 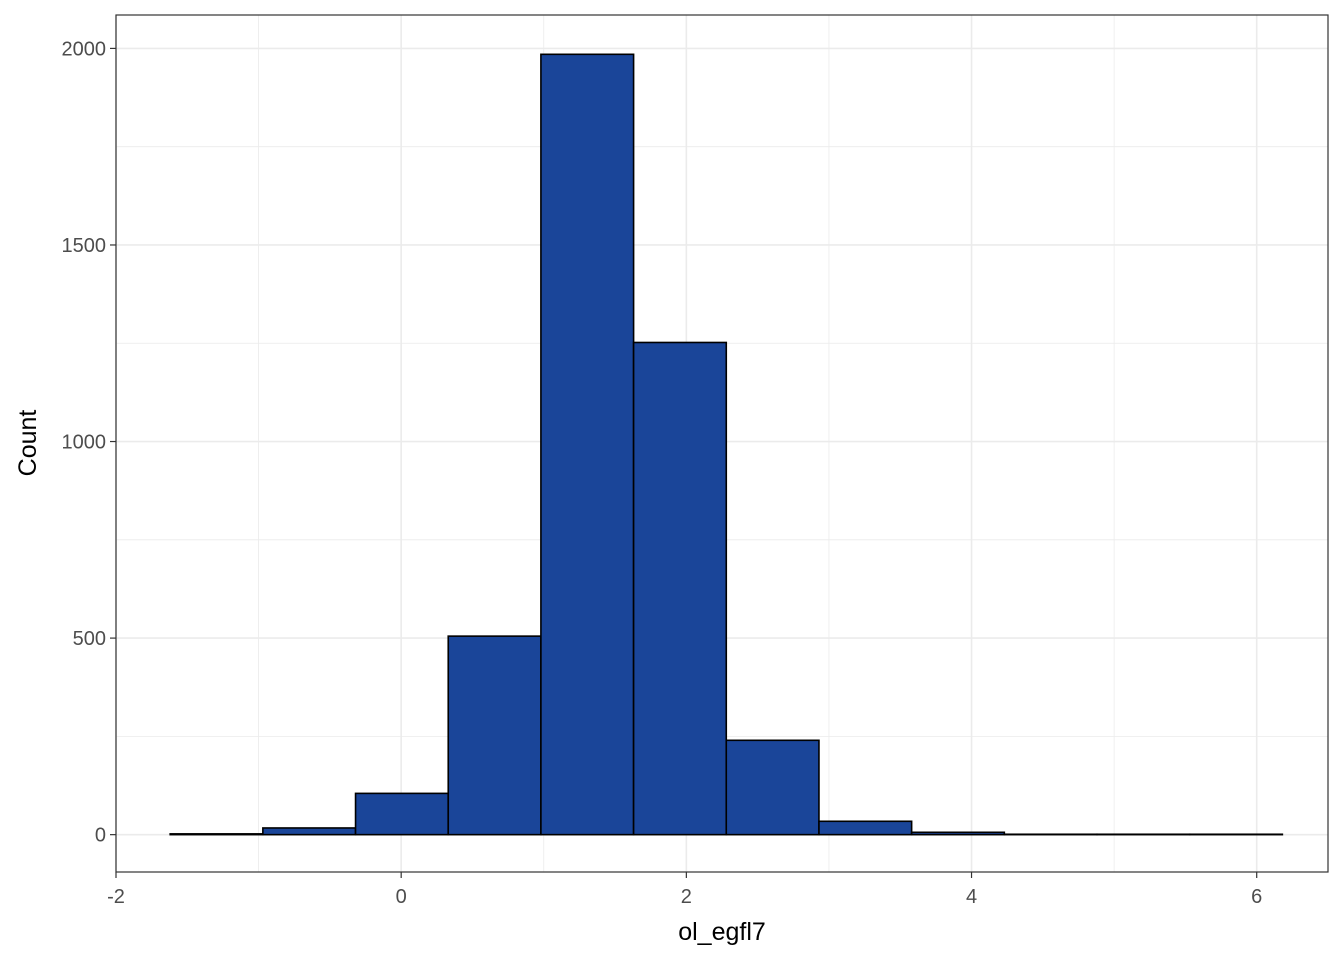 I want to click on y-tick-label: 2000, so click(x=84, y=49).